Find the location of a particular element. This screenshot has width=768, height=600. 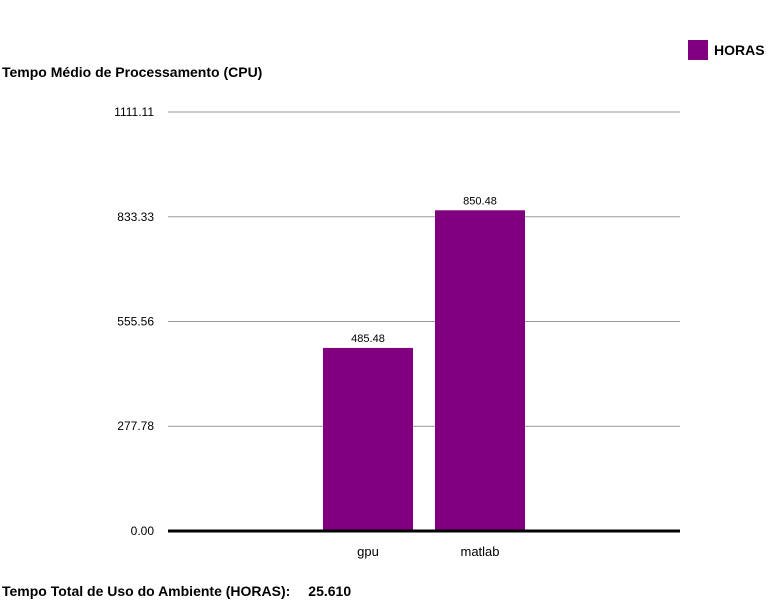

legend-swatch is located at coordinates (698, 50).